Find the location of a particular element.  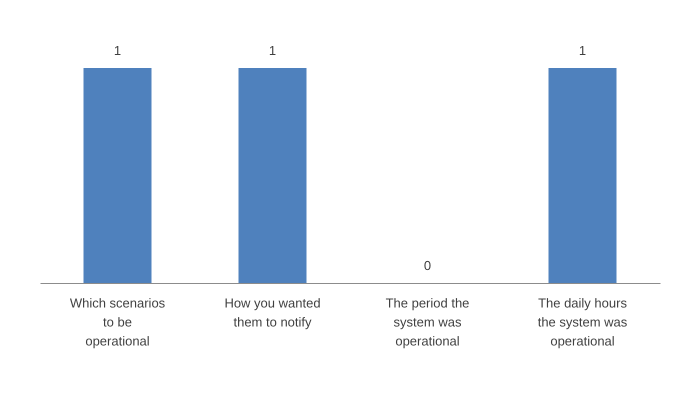

x-tick-label: The daily hours the system was operational is located at coordinates (583, 322).